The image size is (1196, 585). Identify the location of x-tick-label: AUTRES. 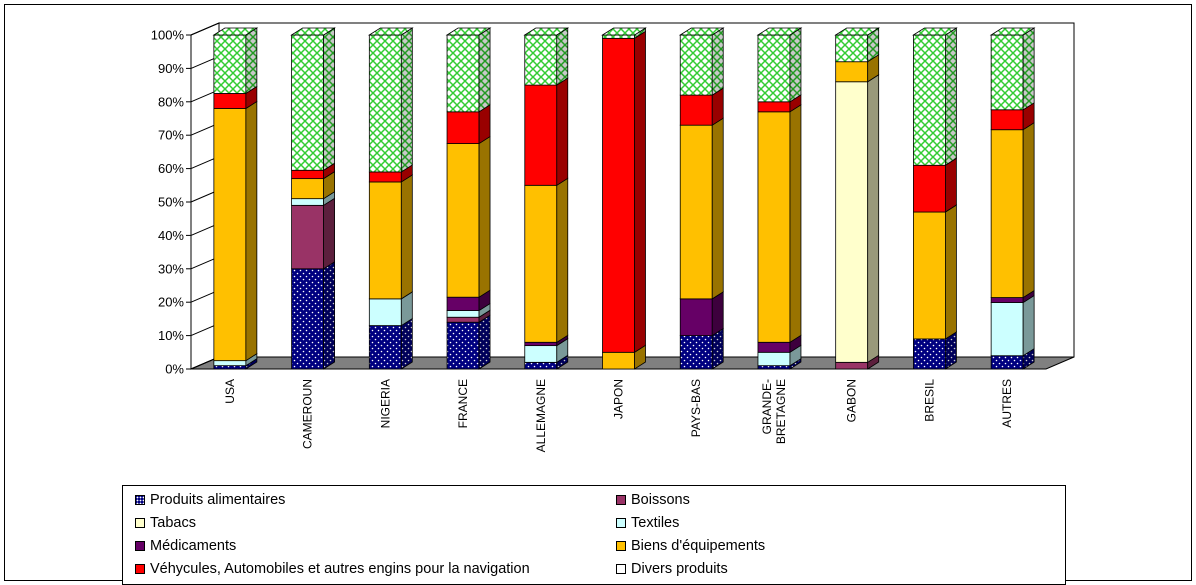
(1007, 403).